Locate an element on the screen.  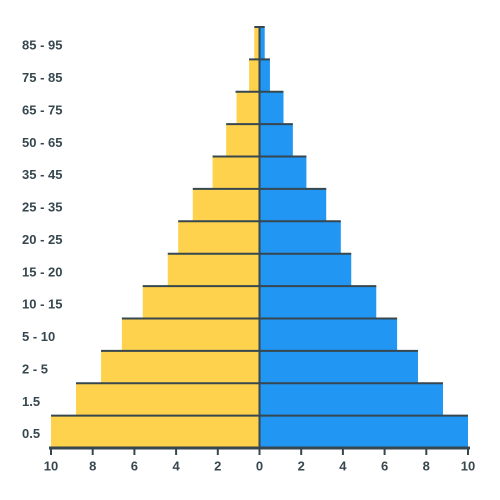
y-tick-label: 75 - 85 is located at coordinates (42, 77).